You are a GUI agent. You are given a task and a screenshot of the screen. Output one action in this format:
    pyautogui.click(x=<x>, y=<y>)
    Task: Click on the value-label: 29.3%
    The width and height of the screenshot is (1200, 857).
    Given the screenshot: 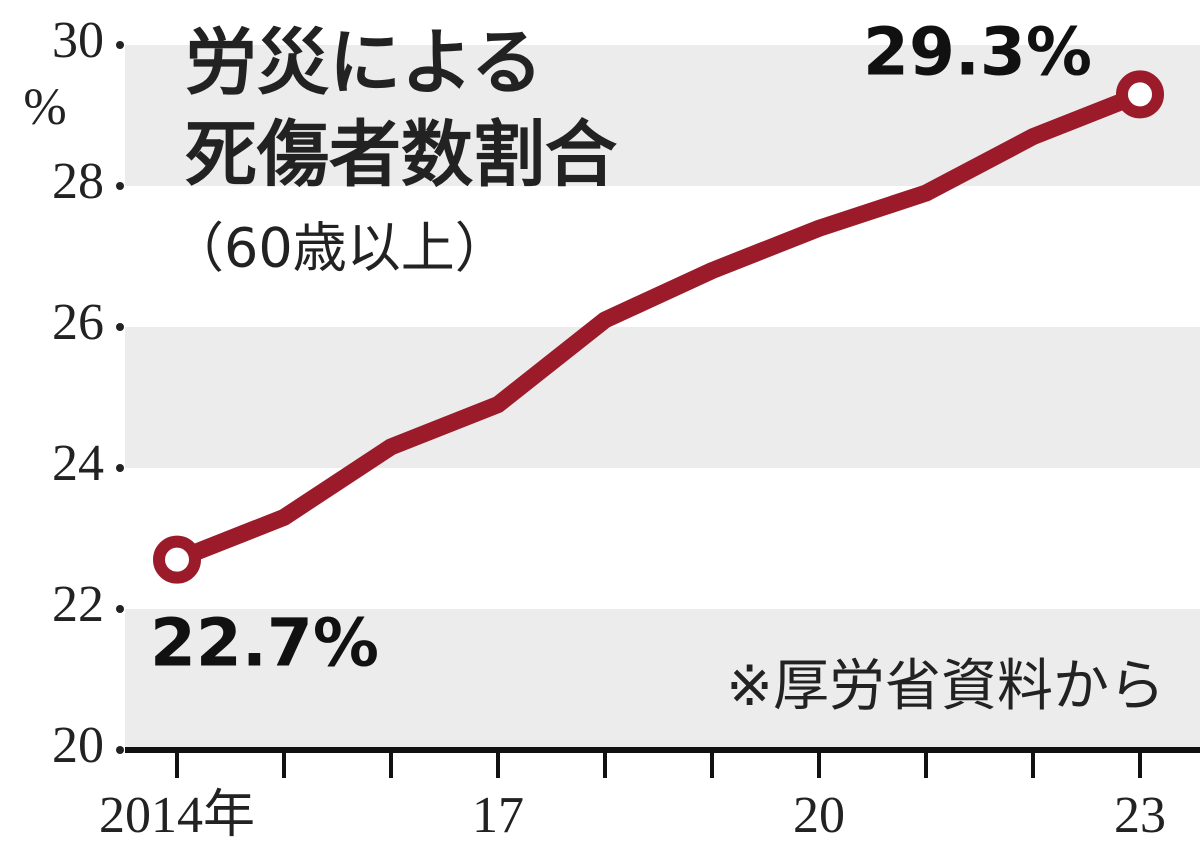 What is the action you would take?
    pyautogui.click(x=977, y=51)
    